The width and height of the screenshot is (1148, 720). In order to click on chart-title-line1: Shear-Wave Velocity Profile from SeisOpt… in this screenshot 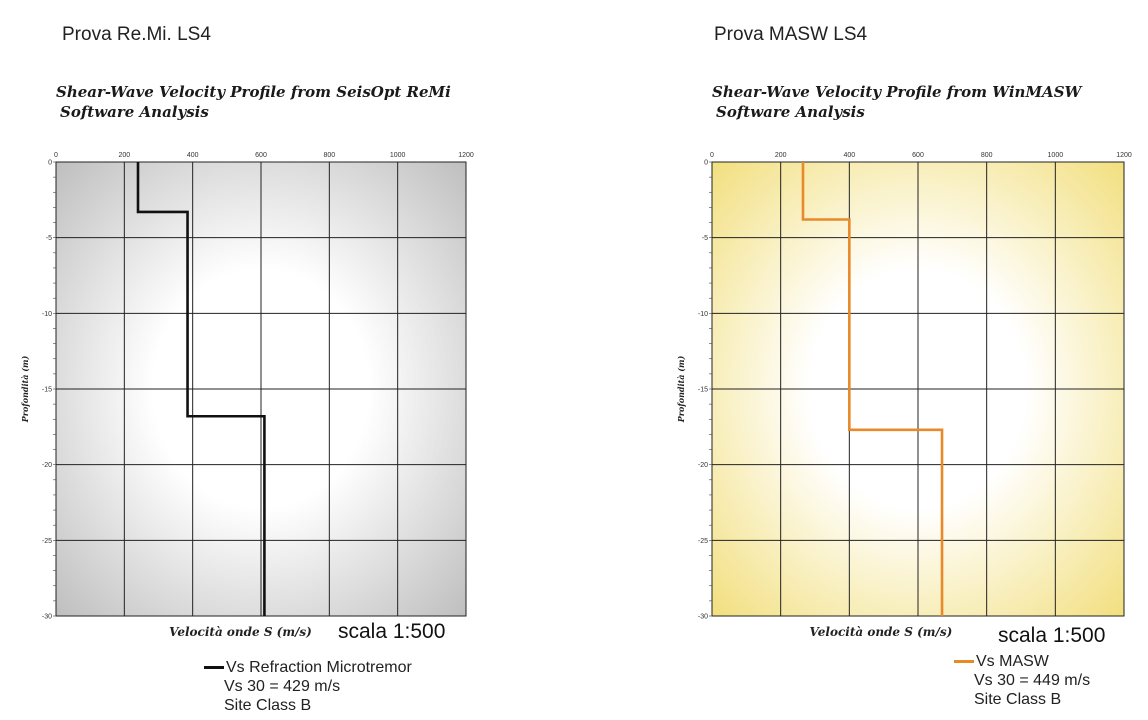, I will do `click(253, 92)`.